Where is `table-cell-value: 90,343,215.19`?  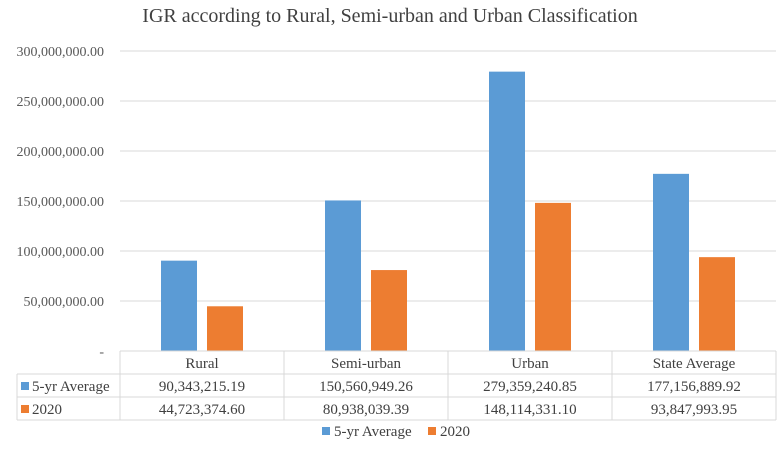 table-cell-value: 90,343,215.19 is located at coordinates (202, 387).